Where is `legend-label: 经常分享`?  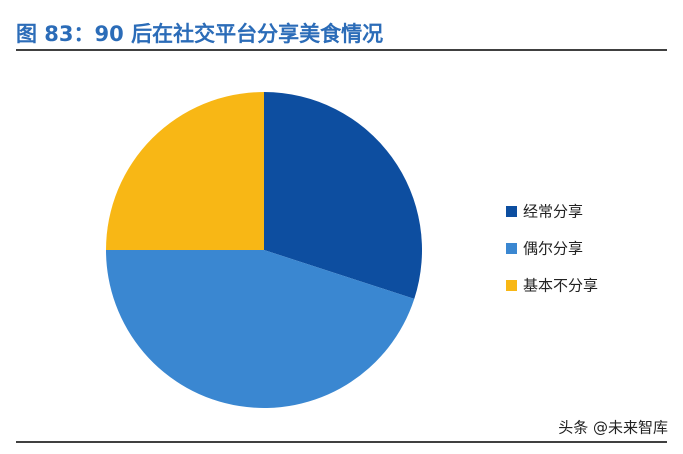
legend-label: 经常分享 is located at coordinates (553, 212).